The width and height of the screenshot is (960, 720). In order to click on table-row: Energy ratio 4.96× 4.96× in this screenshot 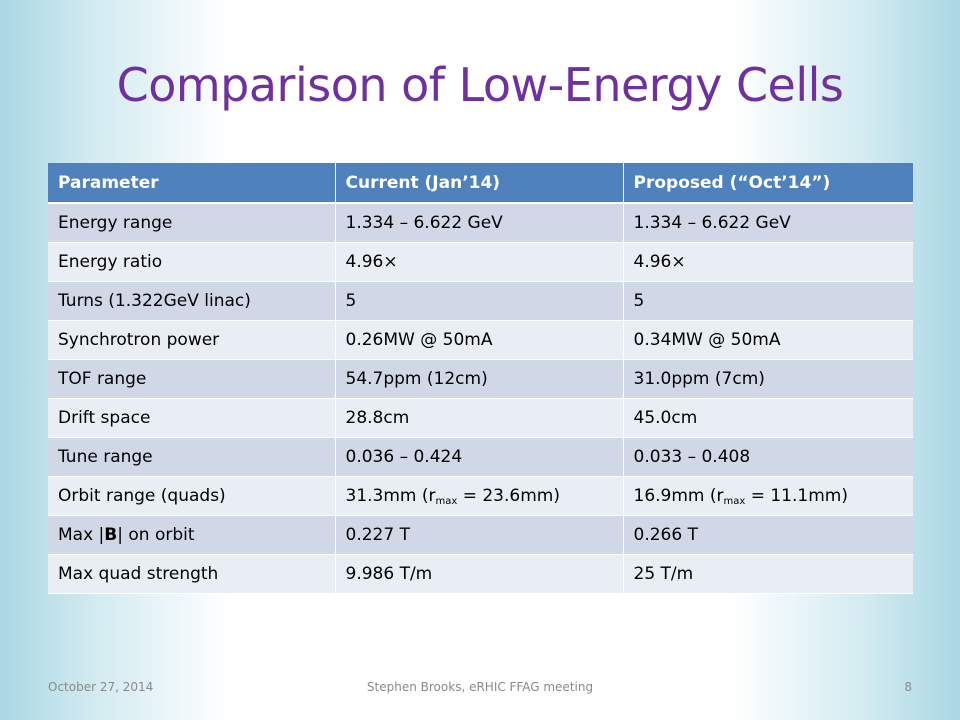, I will do `click(480, 262)`.